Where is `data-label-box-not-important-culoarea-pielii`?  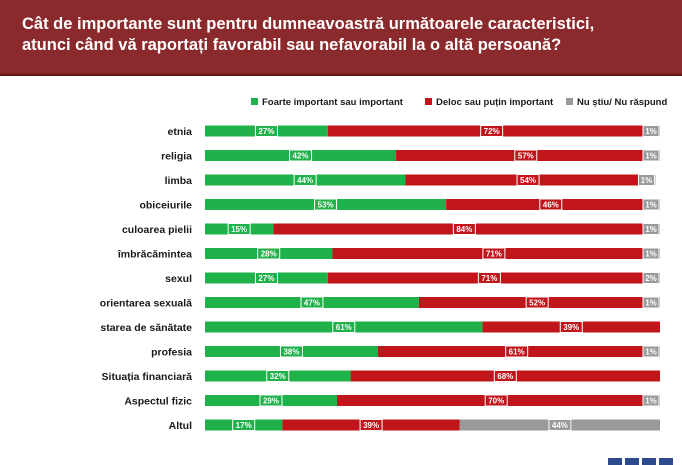 data-label-box-not-important-culoarea-pielii is located at coordinates (464, 229).